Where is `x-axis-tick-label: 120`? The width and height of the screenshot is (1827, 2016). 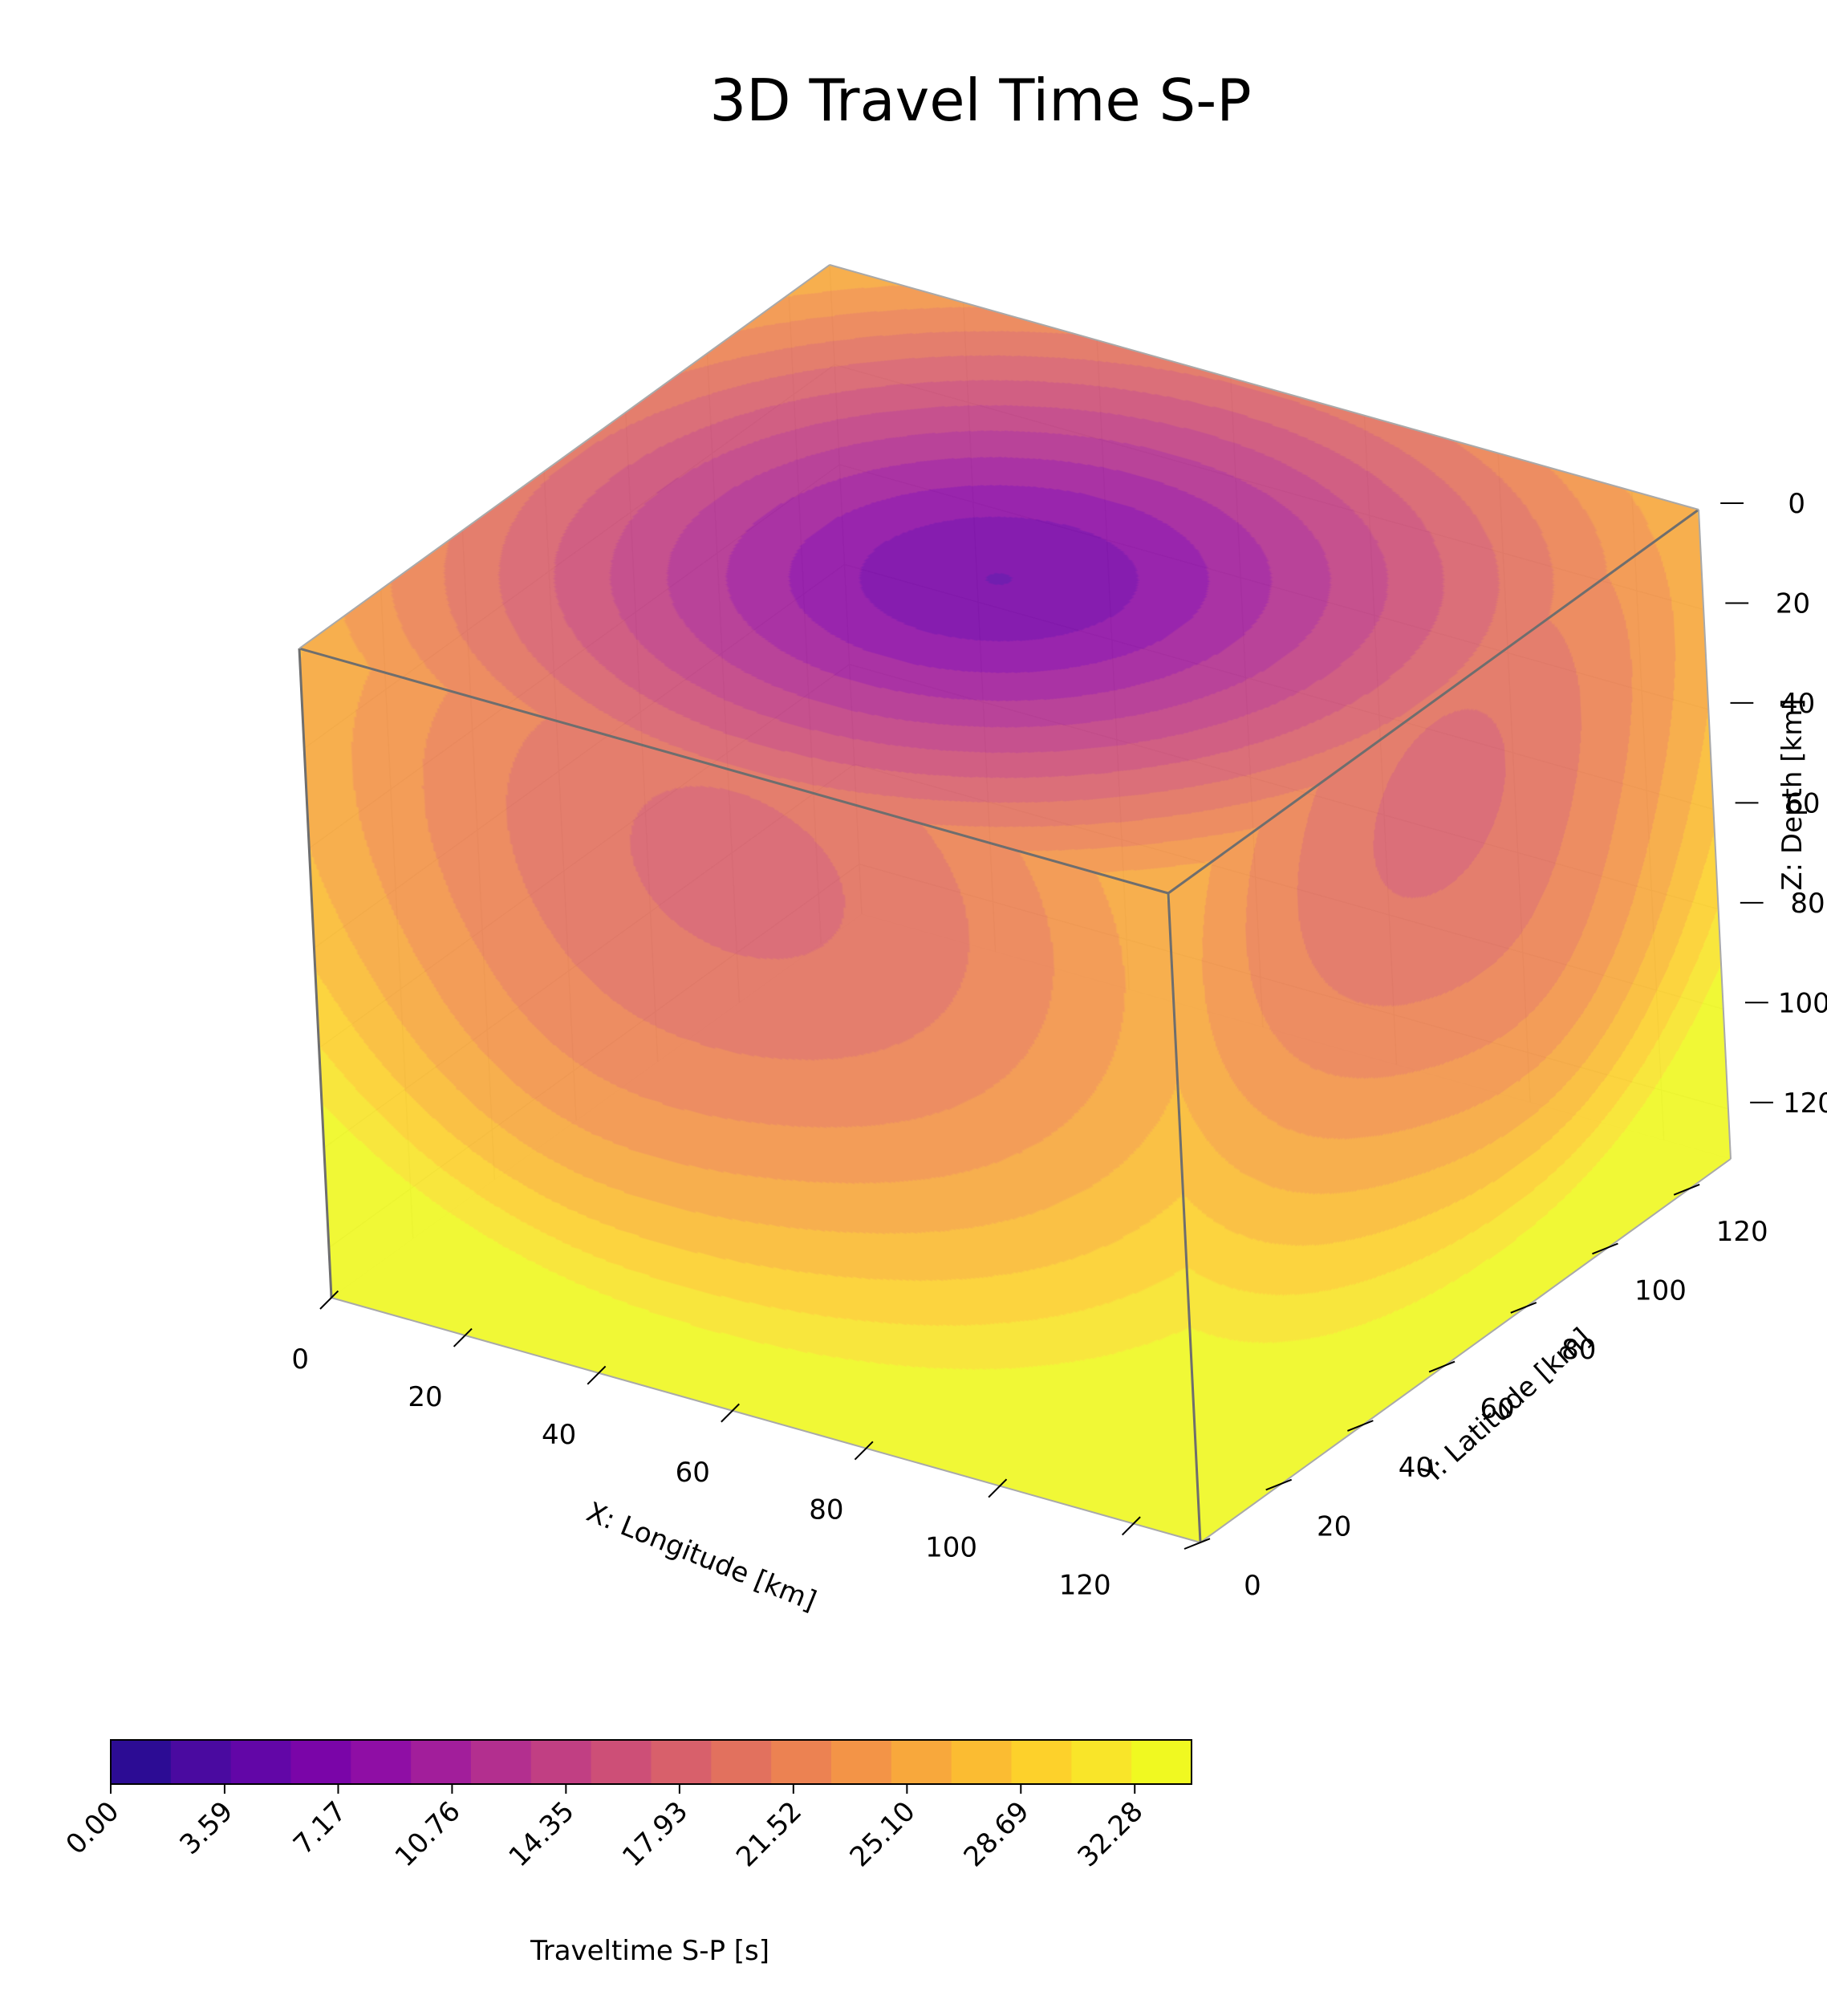 x-axis-tick-label: 120 is located at coordinates (1085, 1586).